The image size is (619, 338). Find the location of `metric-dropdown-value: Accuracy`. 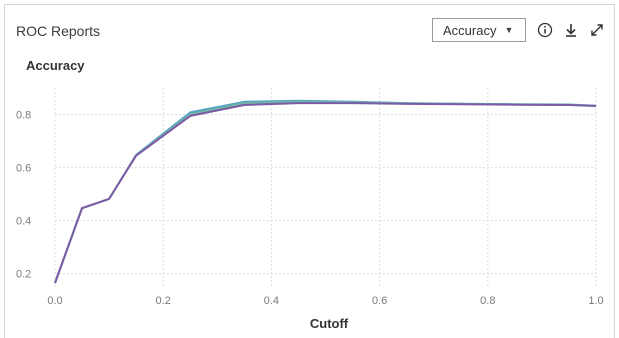

metric-dropdown-value: Accuracy is located at coordinates (470, 30).